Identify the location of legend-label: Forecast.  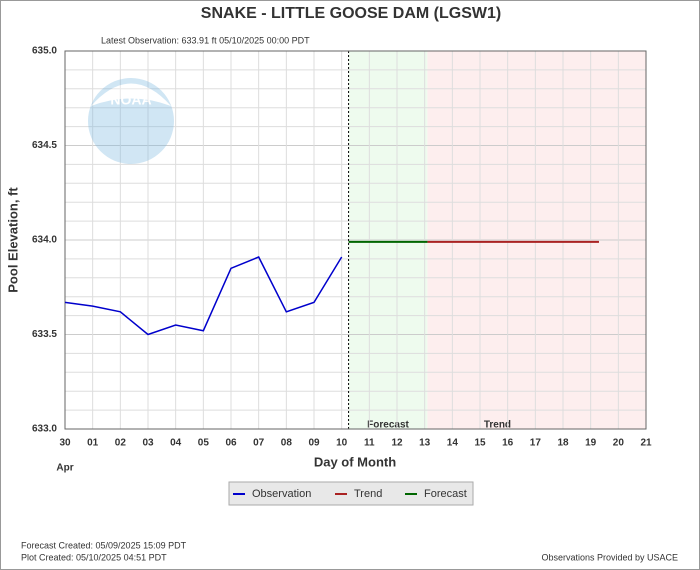
(445, 494).